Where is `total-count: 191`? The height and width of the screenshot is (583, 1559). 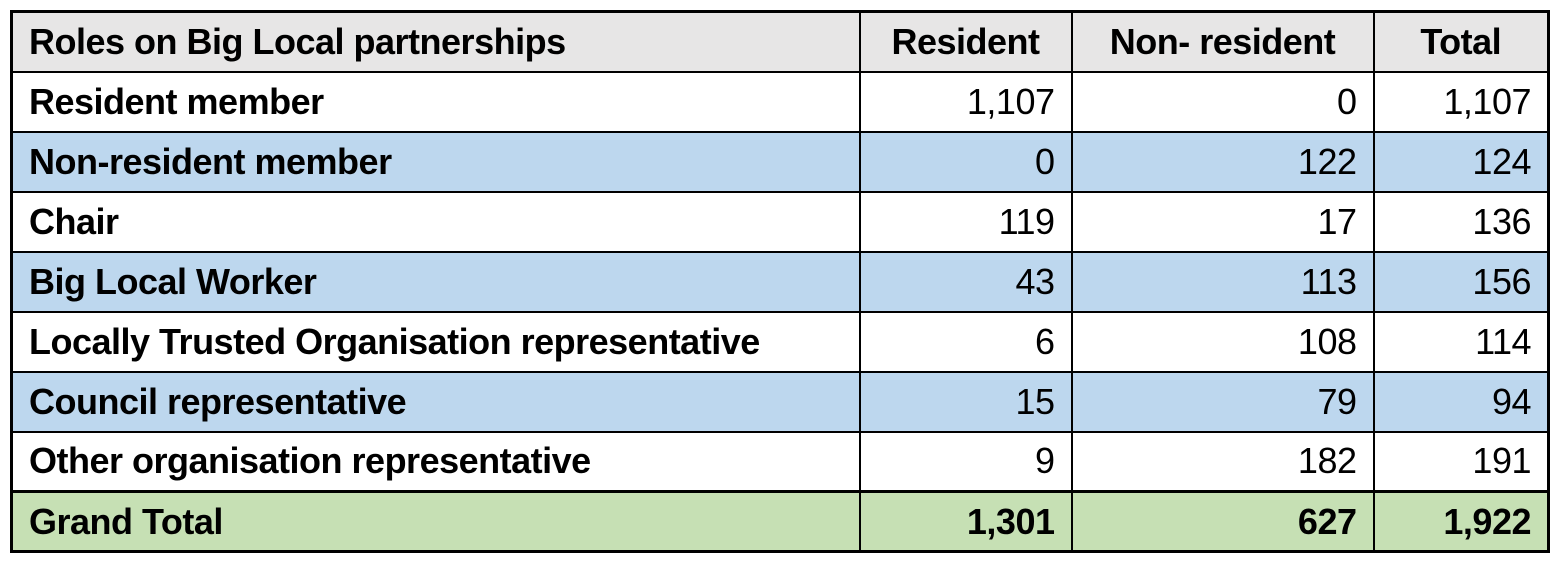 total-count: 191 is located at coordinates (1461, 461).